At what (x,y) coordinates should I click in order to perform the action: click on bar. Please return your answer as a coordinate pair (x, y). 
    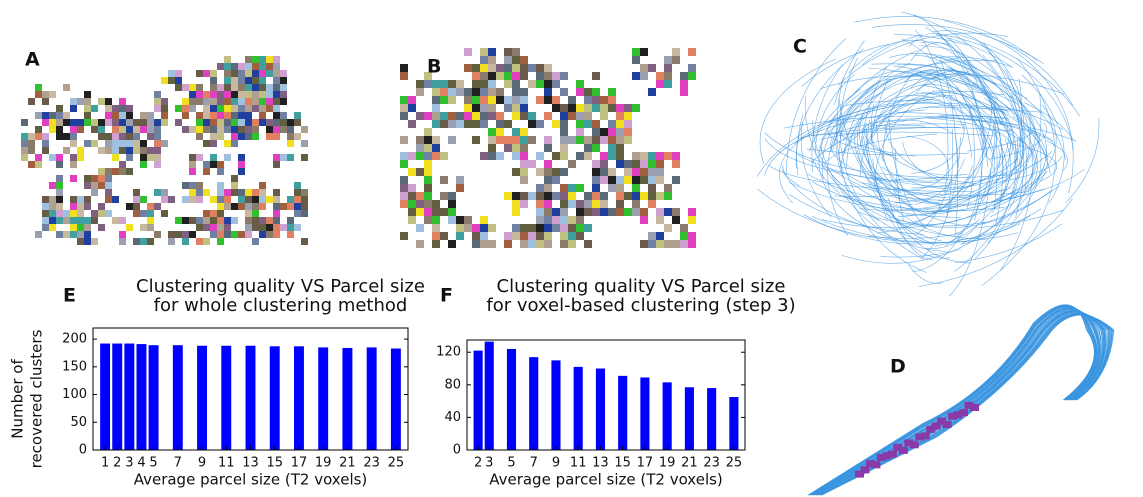
    Looking at the image, I should click on (689, 418).